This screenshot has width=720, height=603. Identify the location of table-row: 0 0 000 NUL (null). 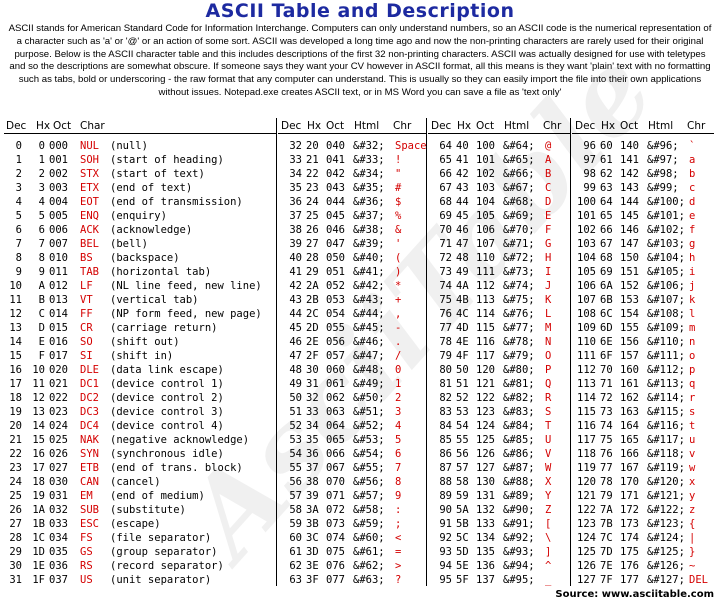
(138, 146).